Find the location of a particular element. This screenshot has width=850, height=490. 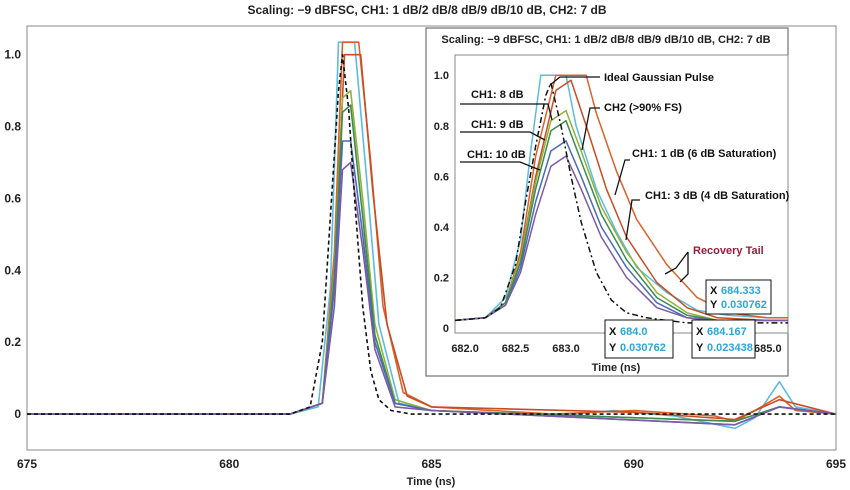

annotation-ch1-8db: CH1: 8 dB is located at coordinates (497, 95).